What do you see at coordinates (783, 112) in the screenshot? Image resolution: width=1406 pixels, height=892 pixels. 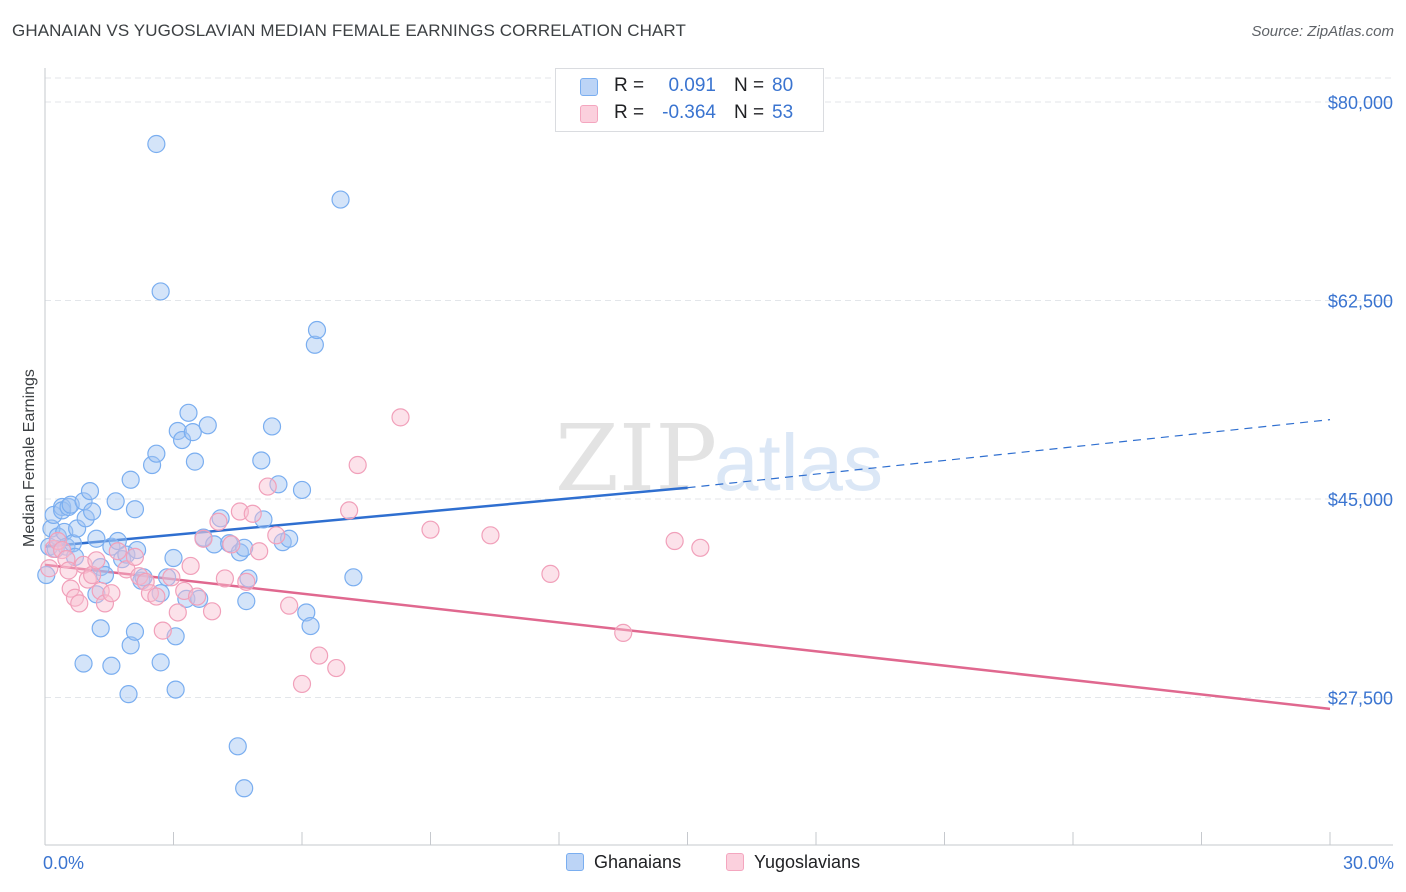 I see `legend-n-value: 53` at bounding box center [783, 112].